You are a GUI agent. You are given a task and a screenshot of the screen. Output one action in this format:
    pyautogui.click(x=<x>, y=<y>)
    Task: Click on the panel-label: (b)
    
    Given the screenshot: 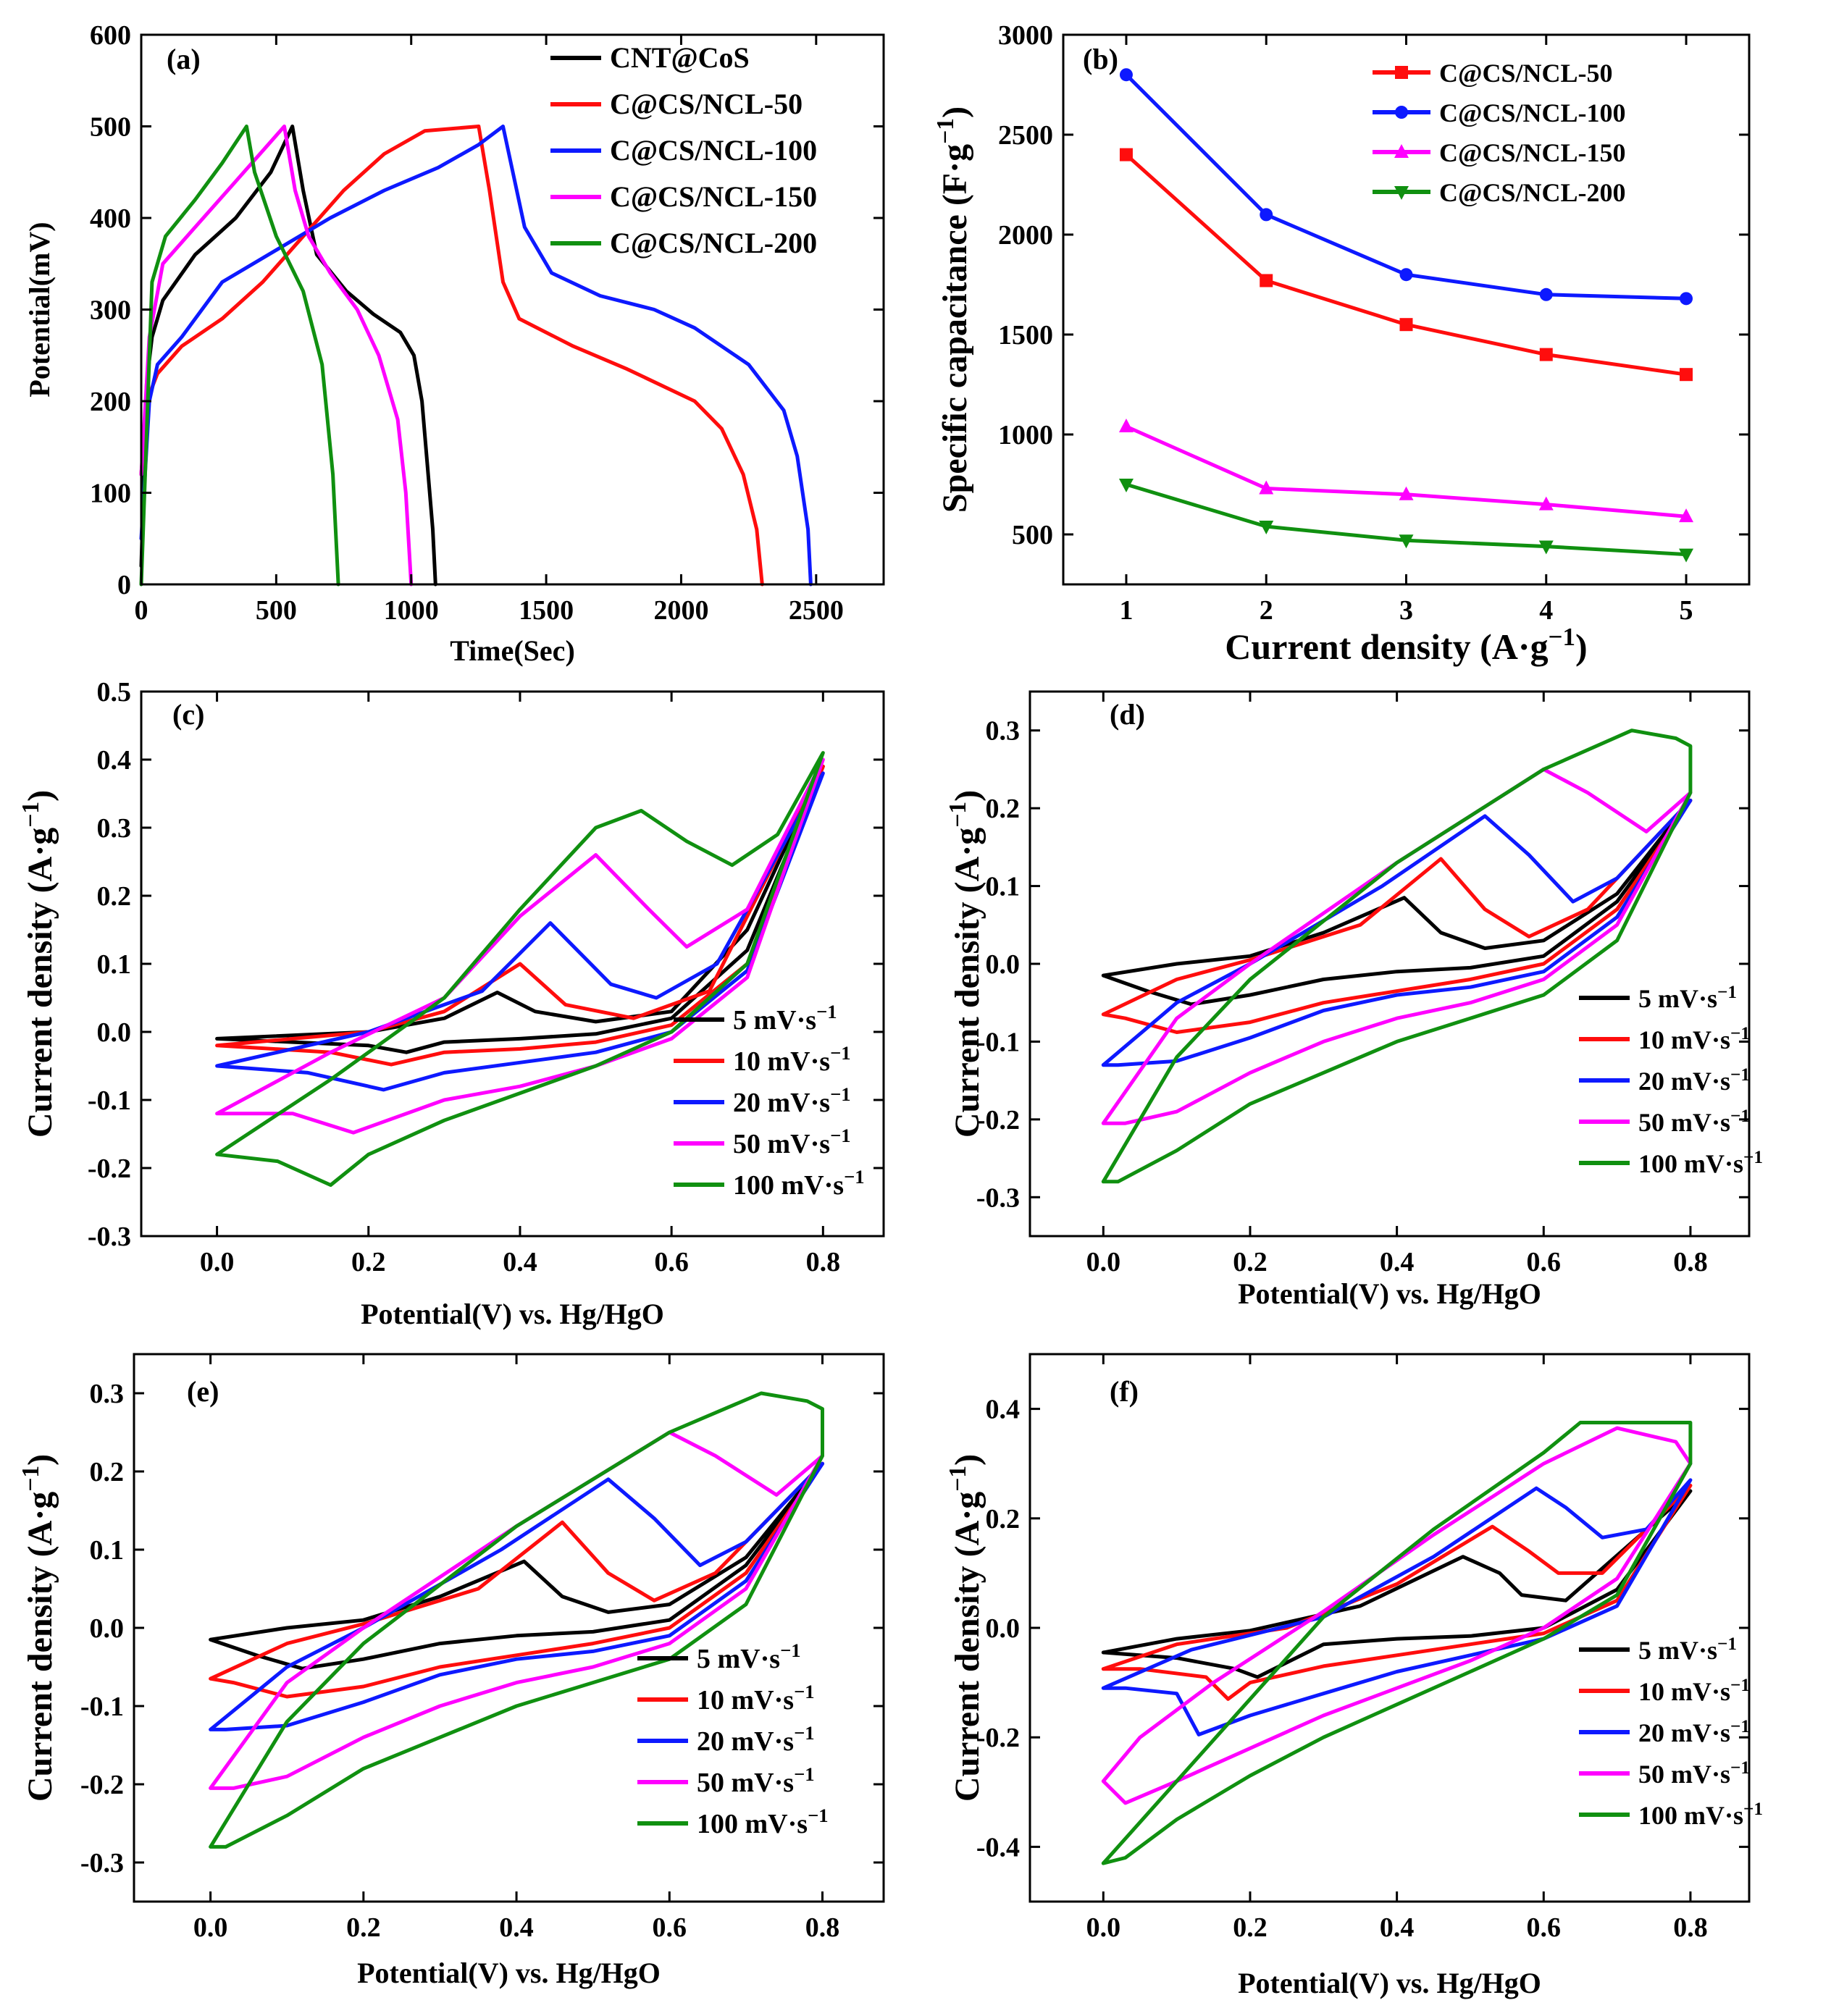 What is the action you would take?
    pyautogui.click(x=1100, y=59)
    